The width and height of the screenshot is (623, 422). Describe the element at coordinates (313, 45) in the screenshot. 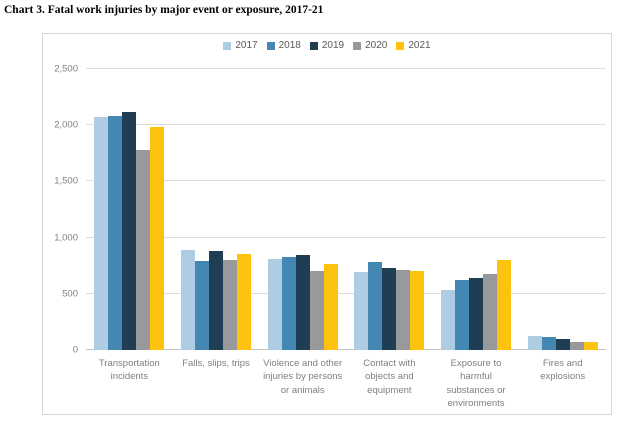

I see `legend-swatch-2019` at that location.